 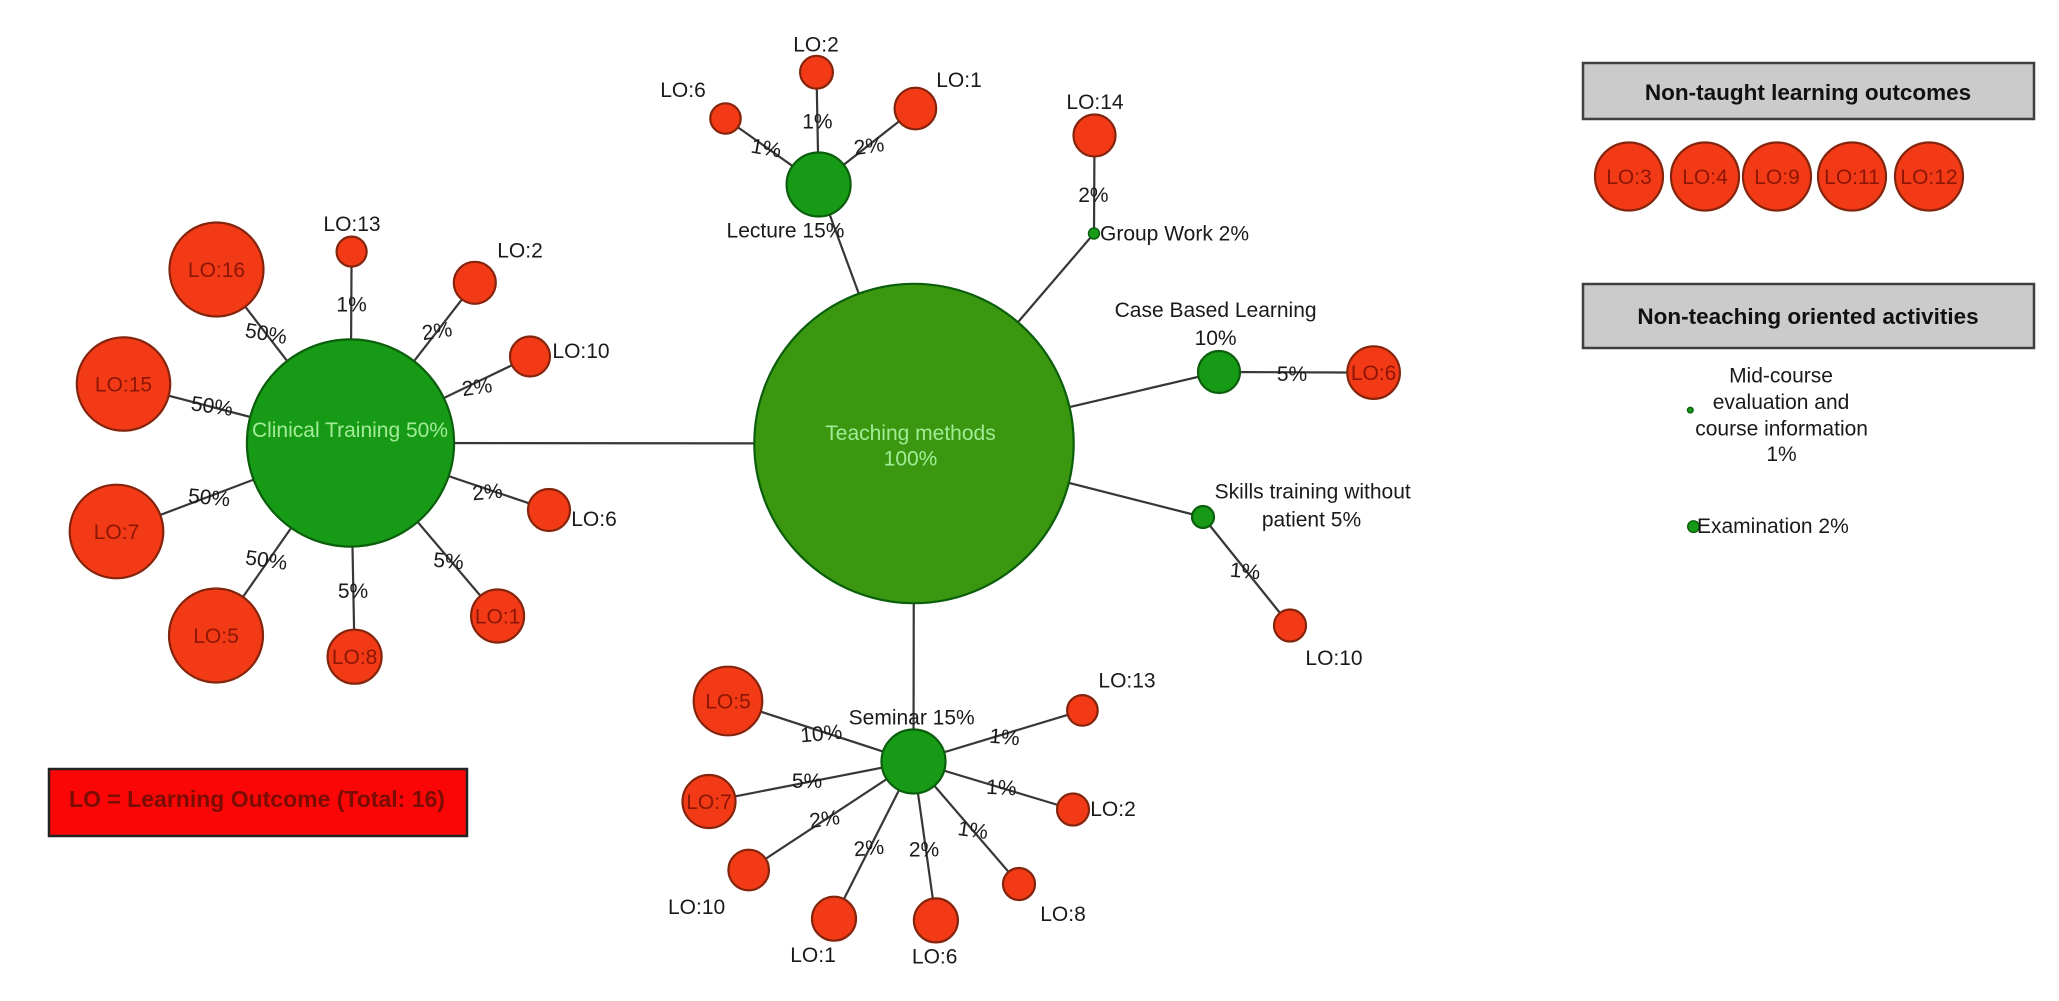 What do you see at coordinates (1807, 316) in the screenshot?
I see `svg-text:Non-teaching oriented activiti: Non-teaching oriented activities` at bounding box center [1807, 316].